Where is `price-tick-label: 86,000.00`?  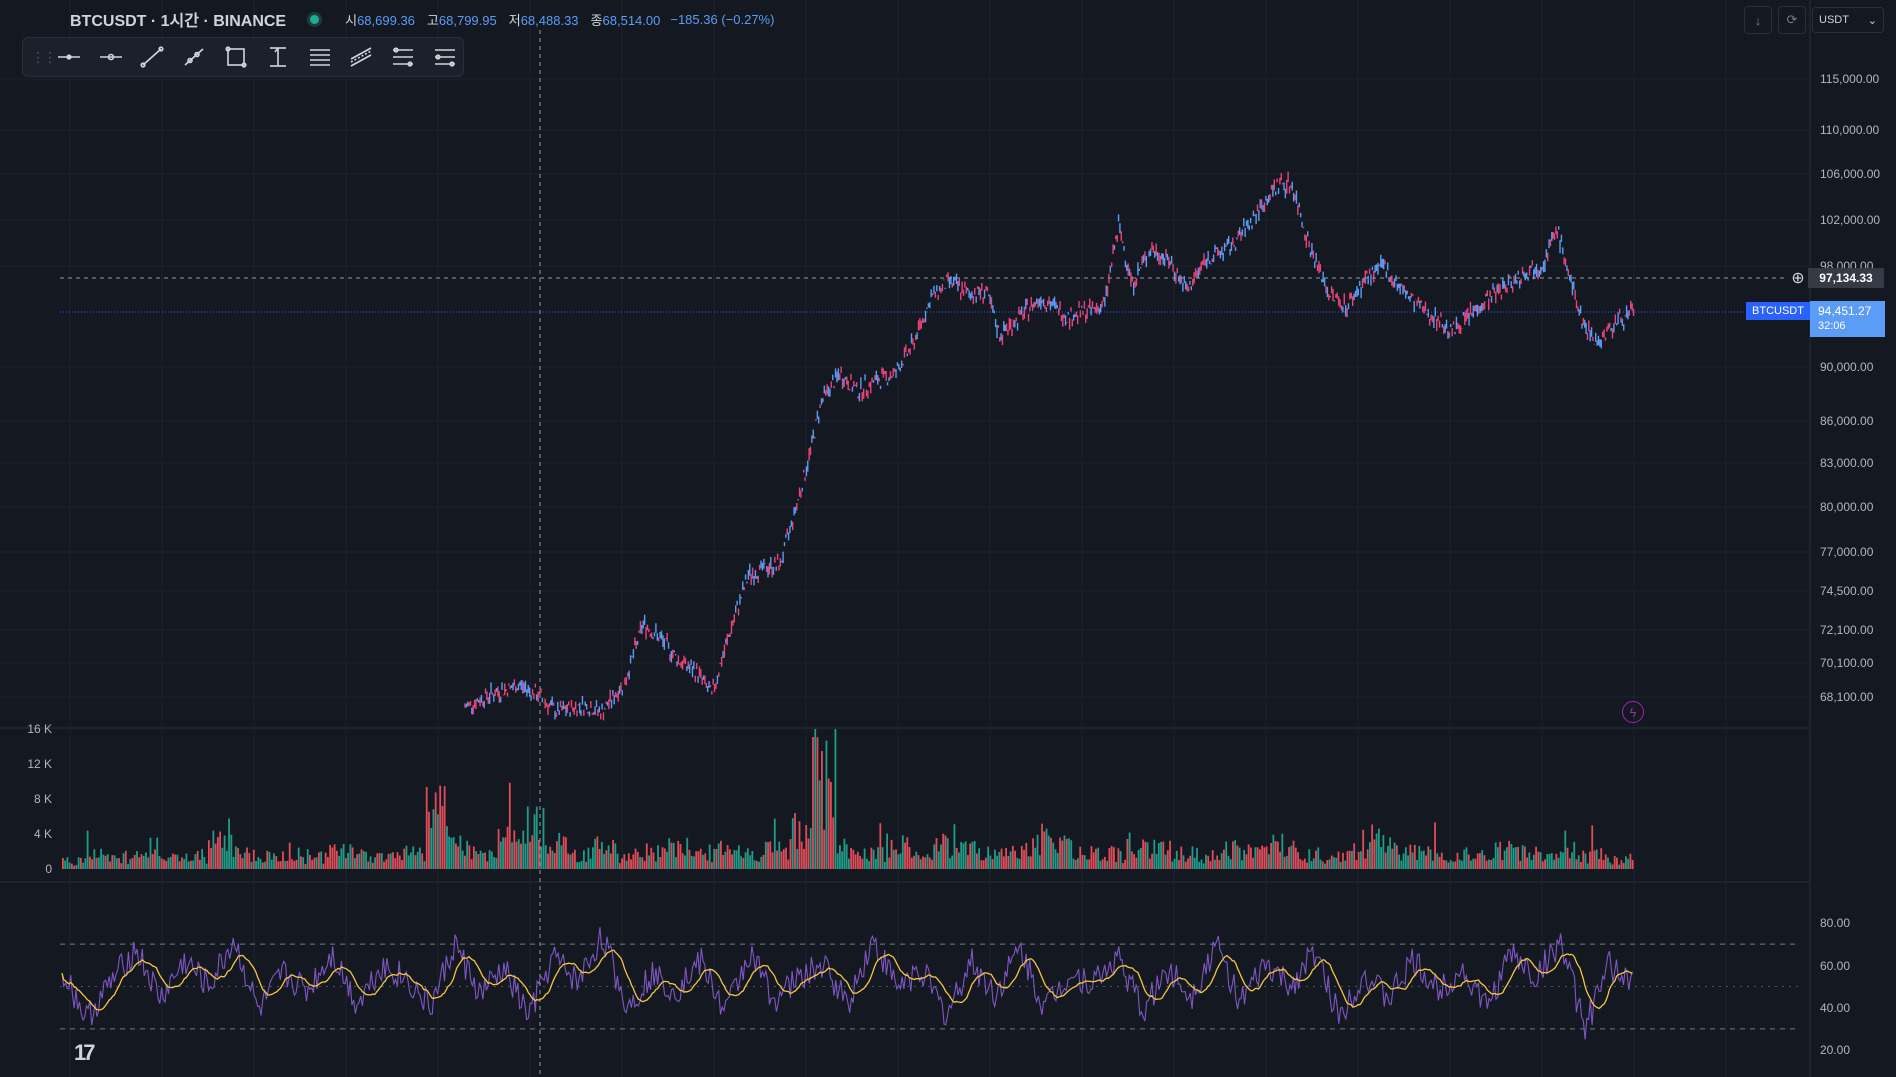 price-tick-label: 86,000.00 is located at coordinates (1847, 421).